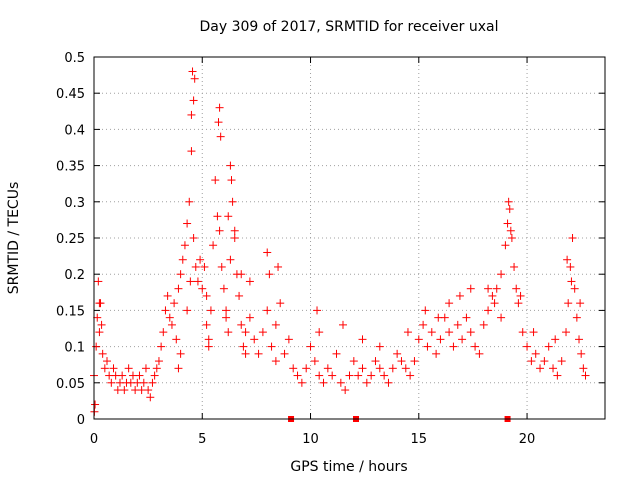 The width and height of the screenshot is (640, 480). Describe the element at coordinates (70, 239) in the screenshot. I see `y-tick-label: 0.25` at that location.